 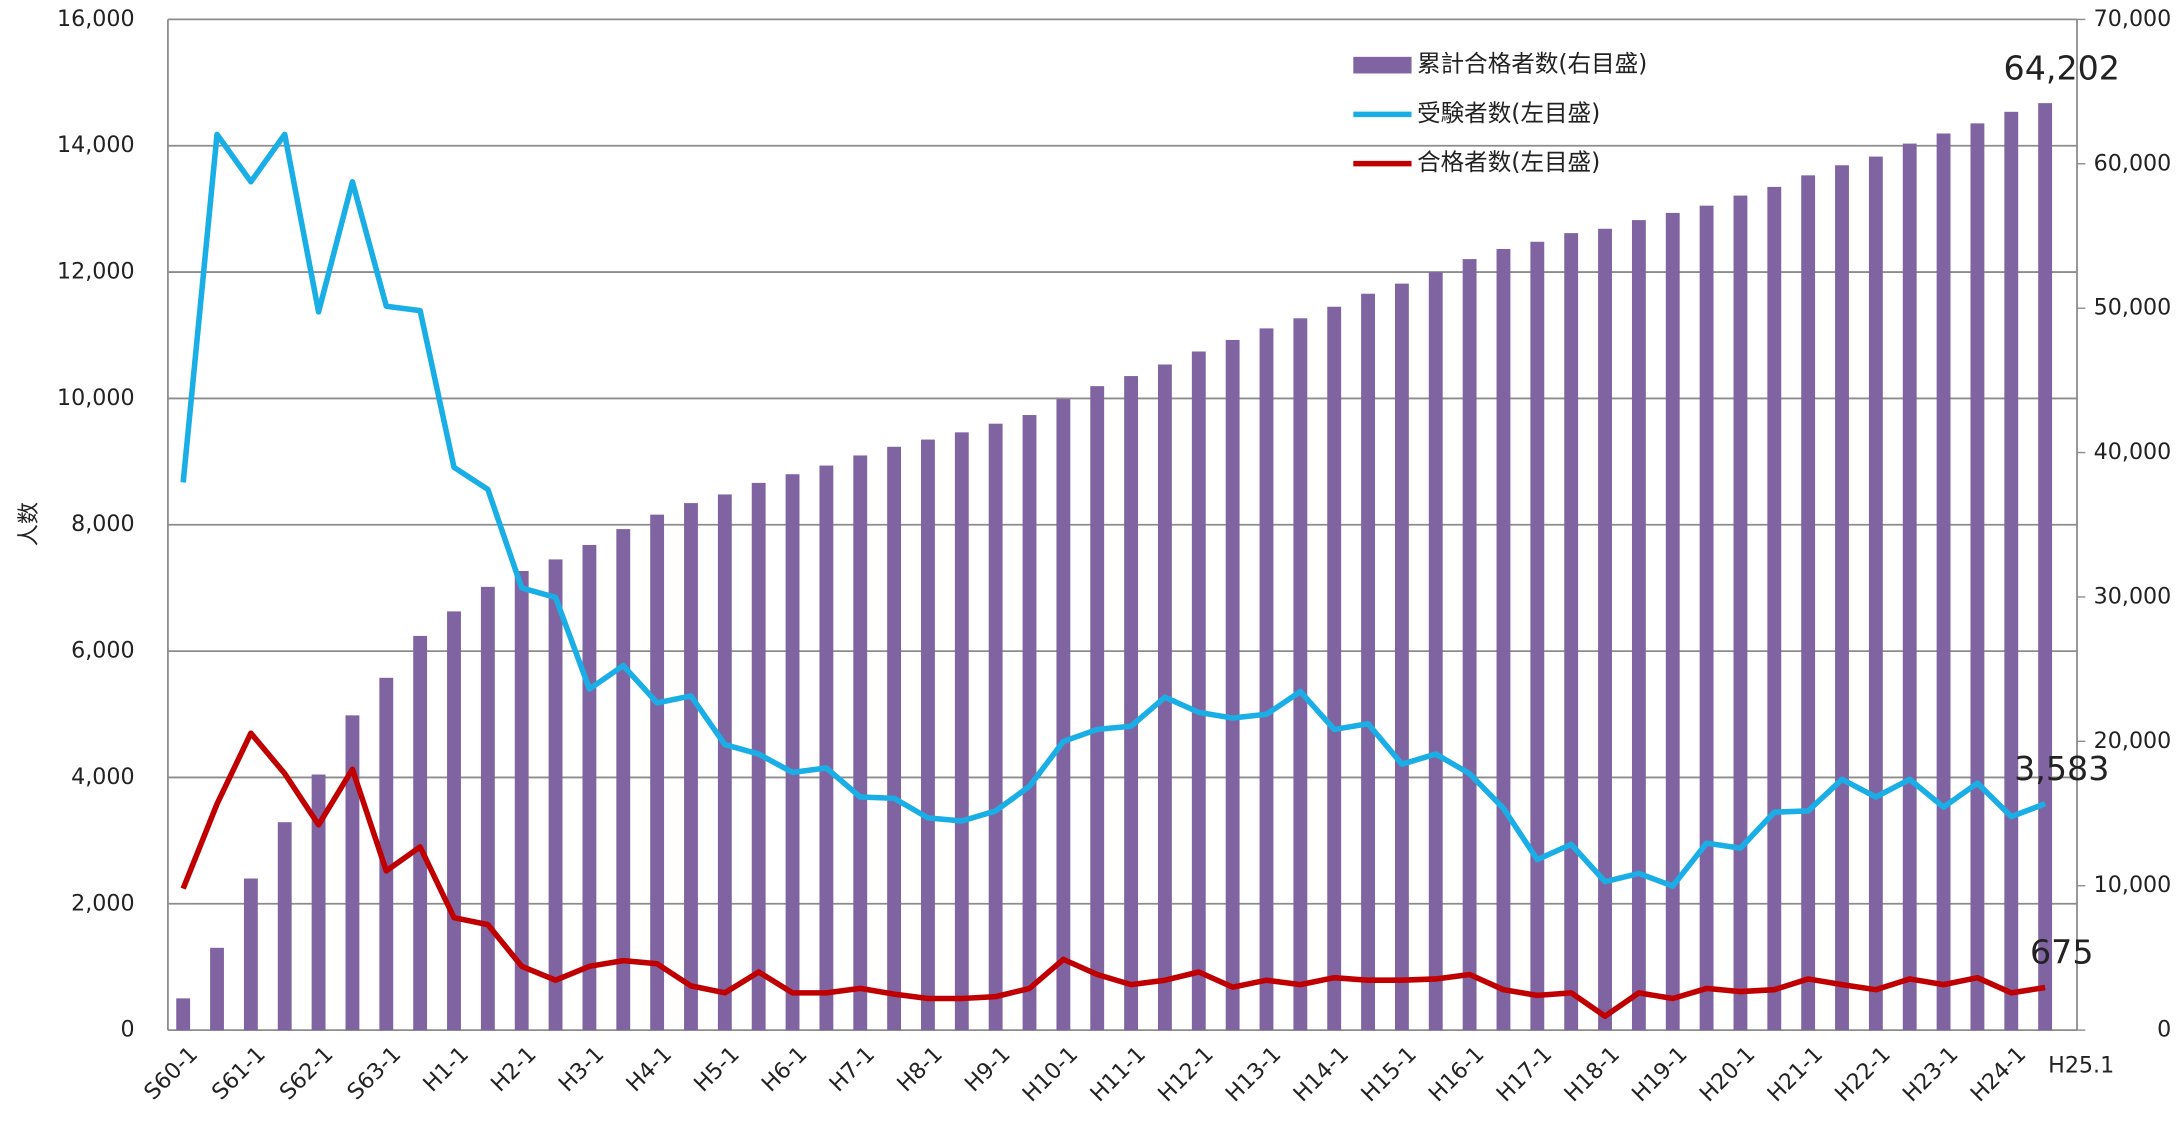 I want to click on x-tick-label: S63-1, so click(x=374, y=1073).